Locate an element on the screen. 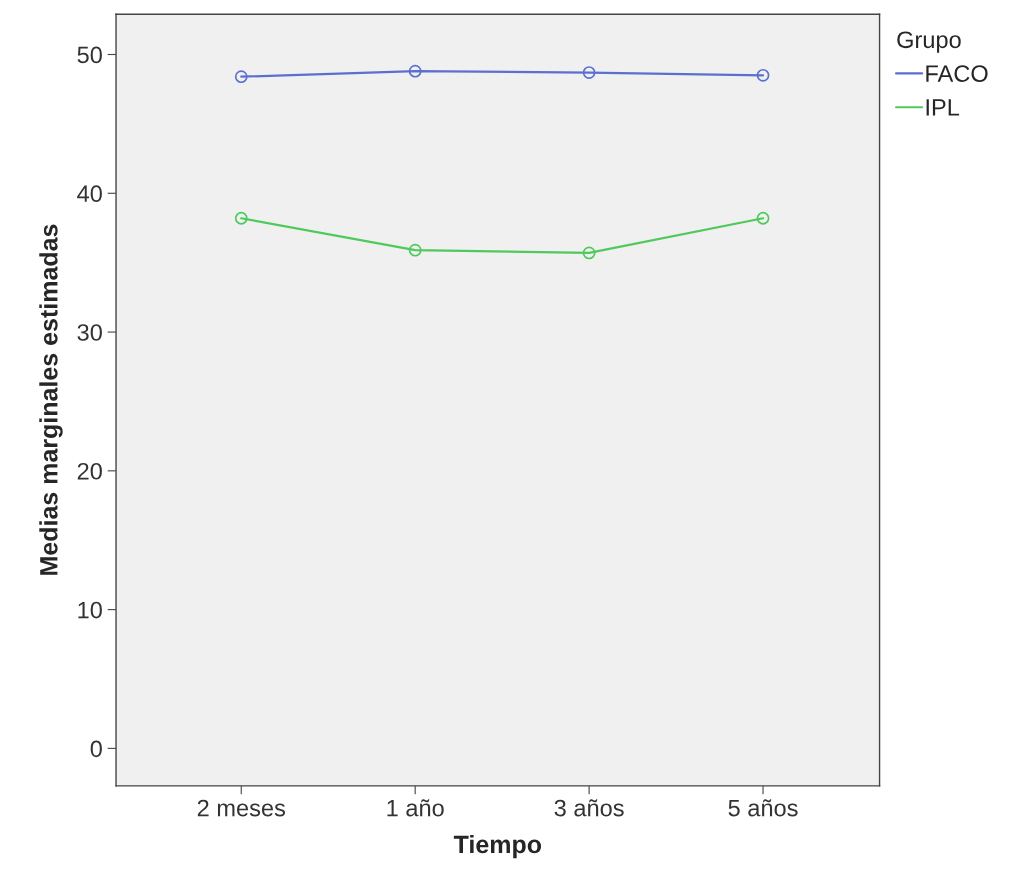 This screenshot has height=891, width=1036. y-tick-label: 0 is located at coordinates (96, 749).